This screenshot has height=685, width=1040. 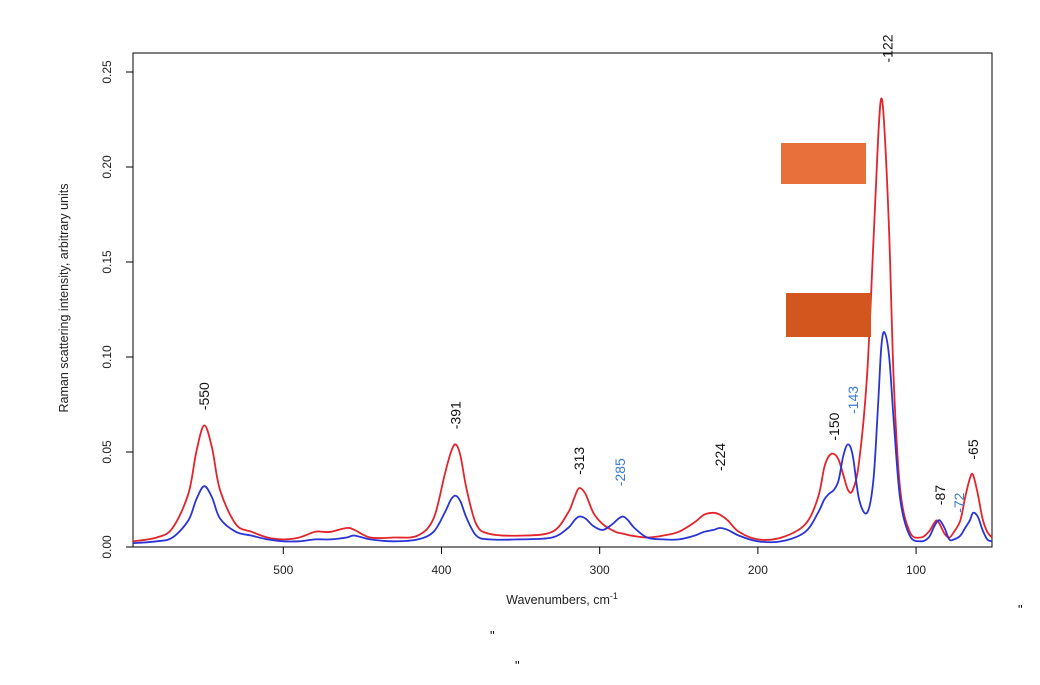 What do you see at coordinates (599, 562) in the screenshot?
I see `x-axis: 500 400 300 200 100` at bounding box center [599, 562].